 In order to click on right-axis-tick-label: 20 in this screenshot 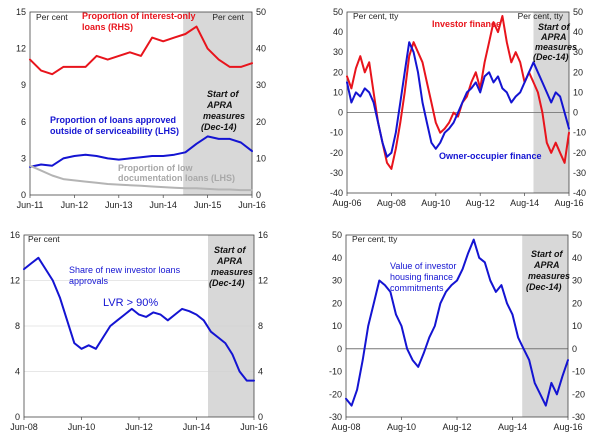, I will do `click(261, 122)`.